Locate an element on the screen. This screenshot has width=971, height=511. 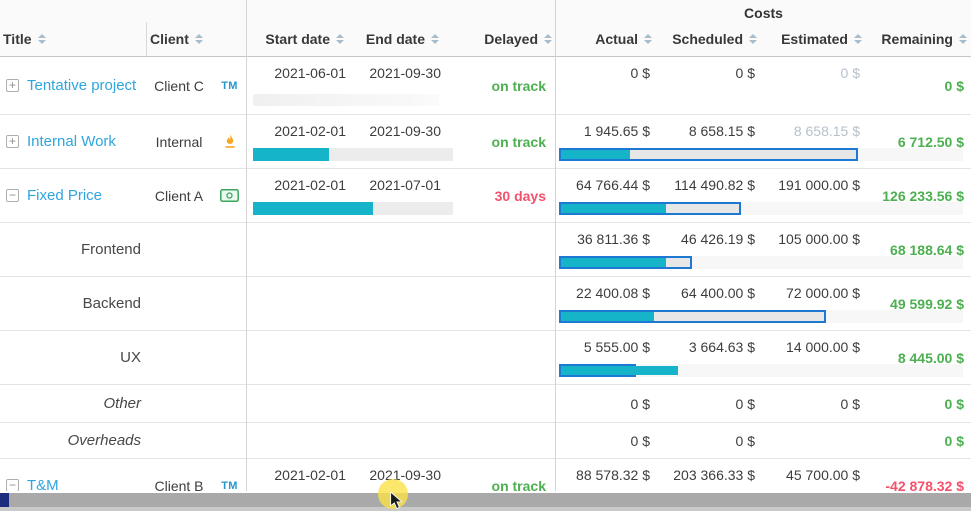
estimated-cost: 45 700.00 $ is located at coordinates (823, 475).